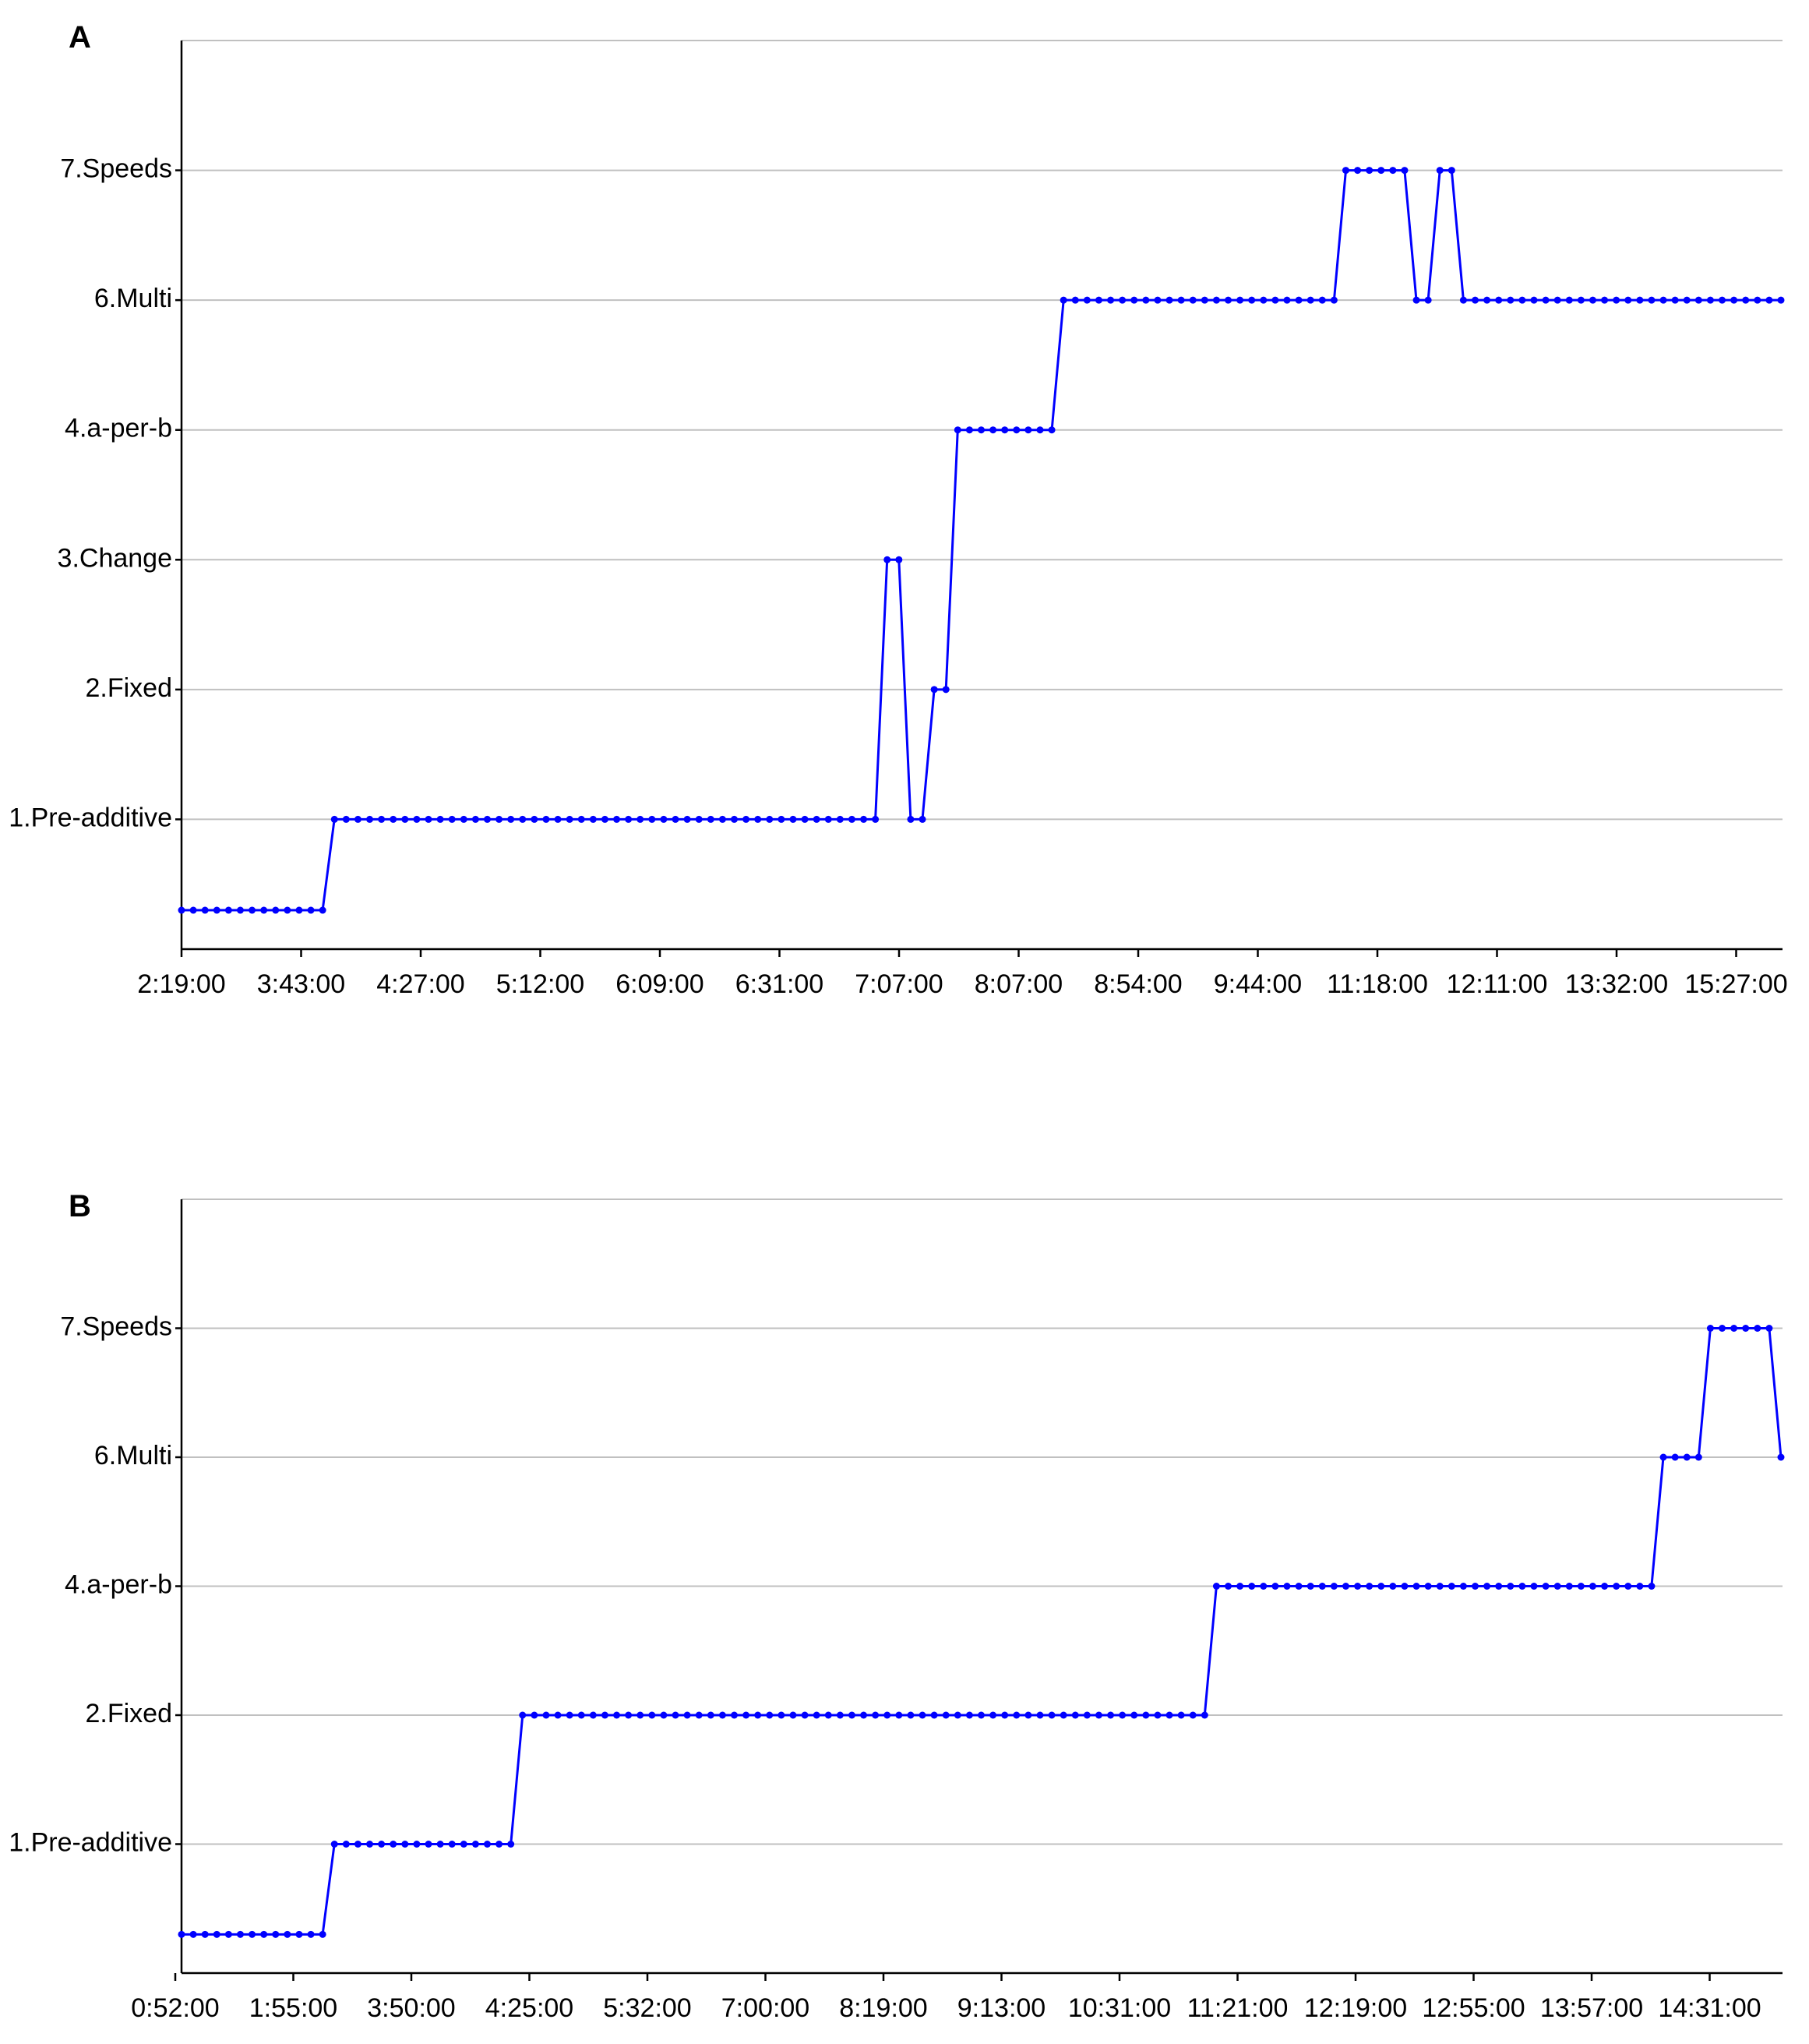 This screenshot has width=1809, height=2044. I want to click on x-tick-label: 12:11:00, so click(1497, 984).